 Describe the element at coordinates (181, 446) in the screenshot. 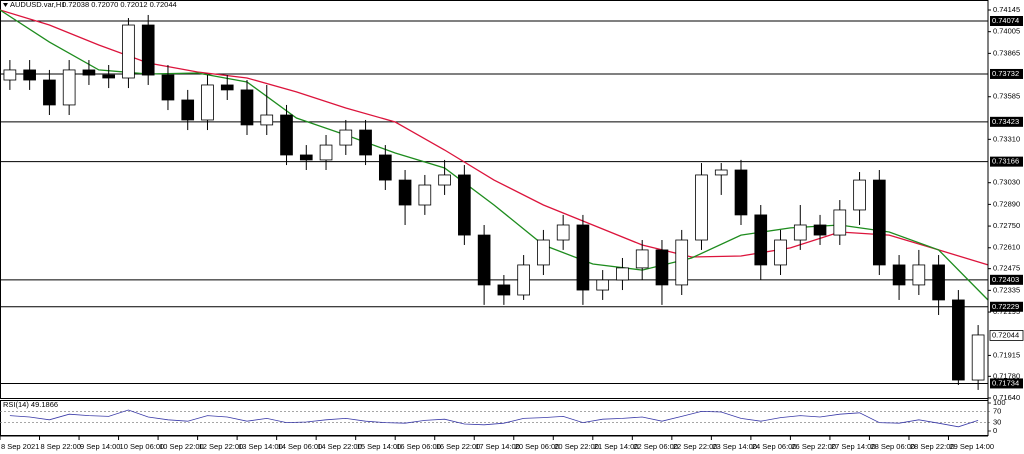

I see `x-tick-label: 10 Sep 22:00` at that location.